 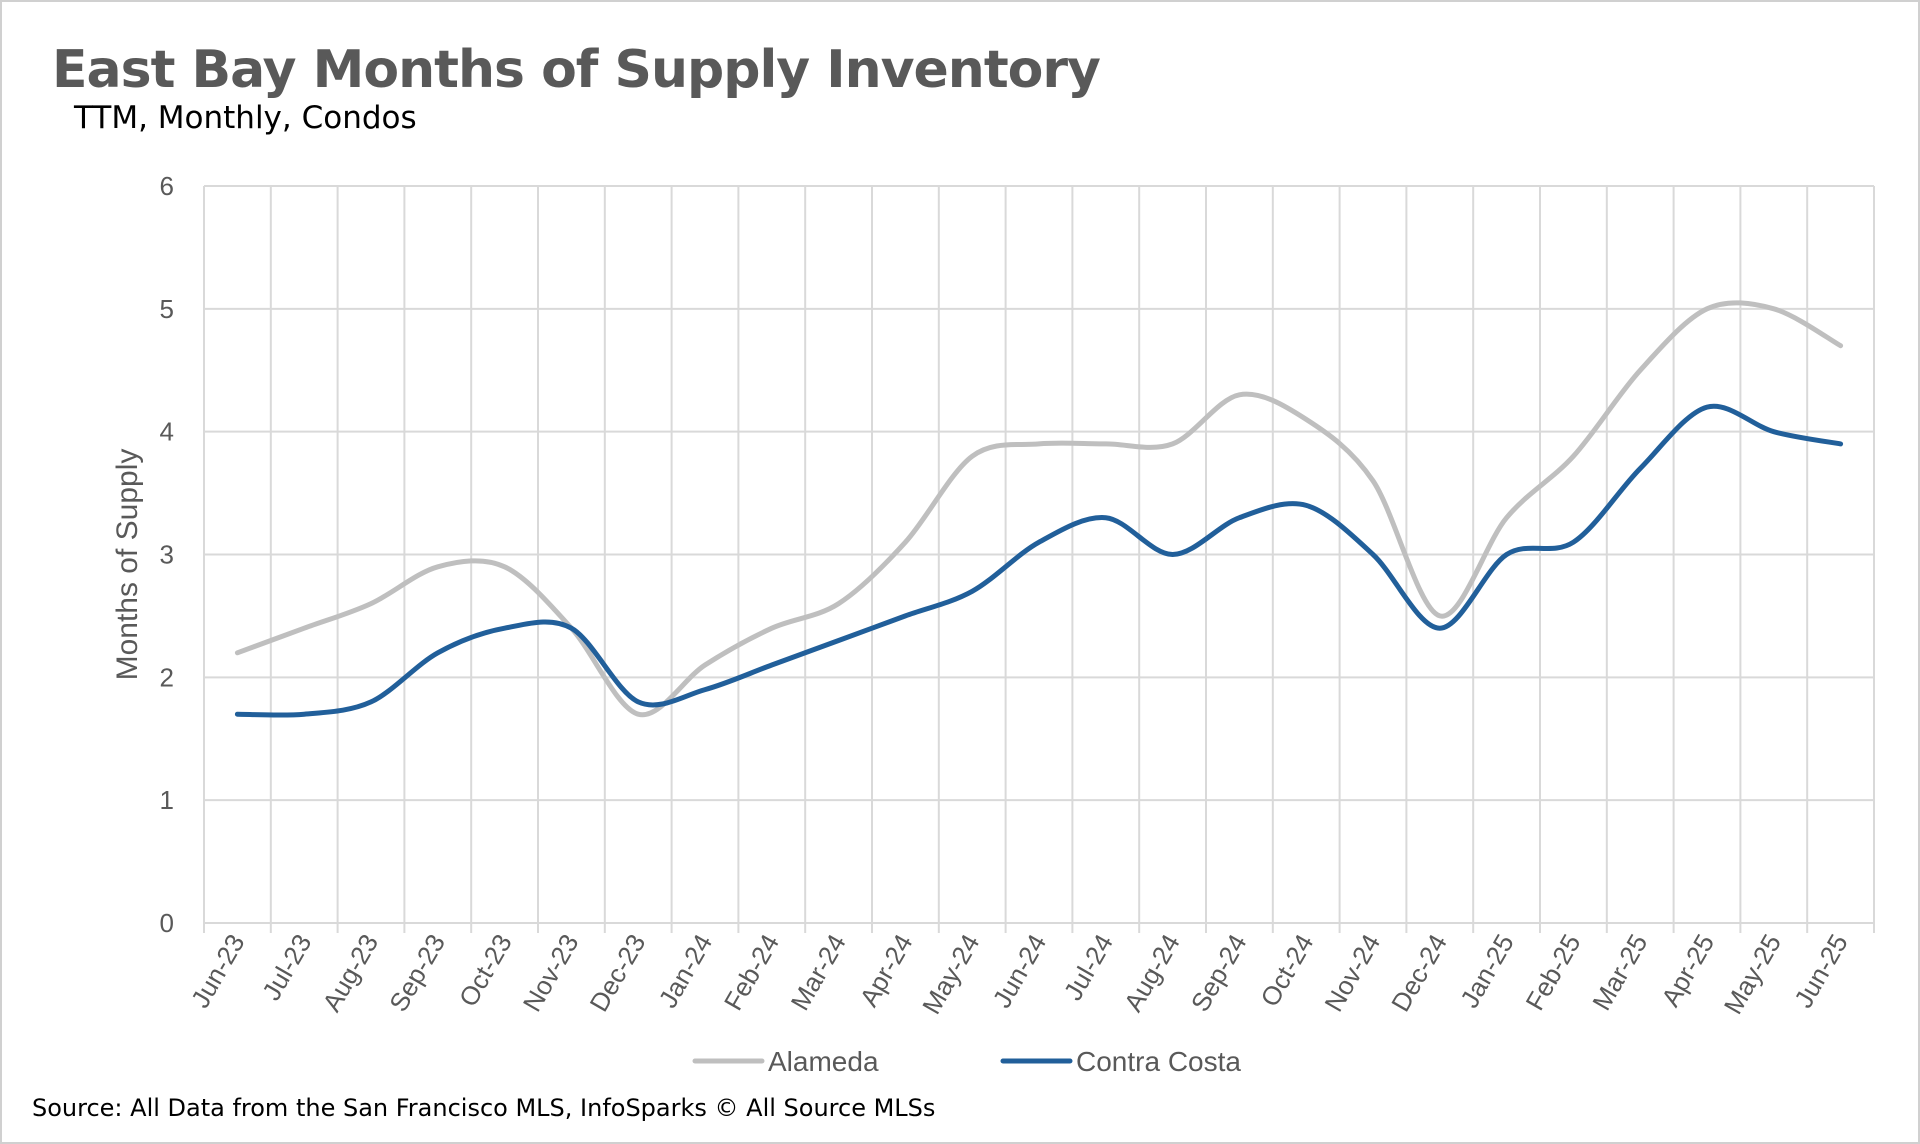 What do you see at coordinates (1219, 973) in the screenshot?
I see `x-tick-label: Sep-24` at bounding box center [1219, 973].